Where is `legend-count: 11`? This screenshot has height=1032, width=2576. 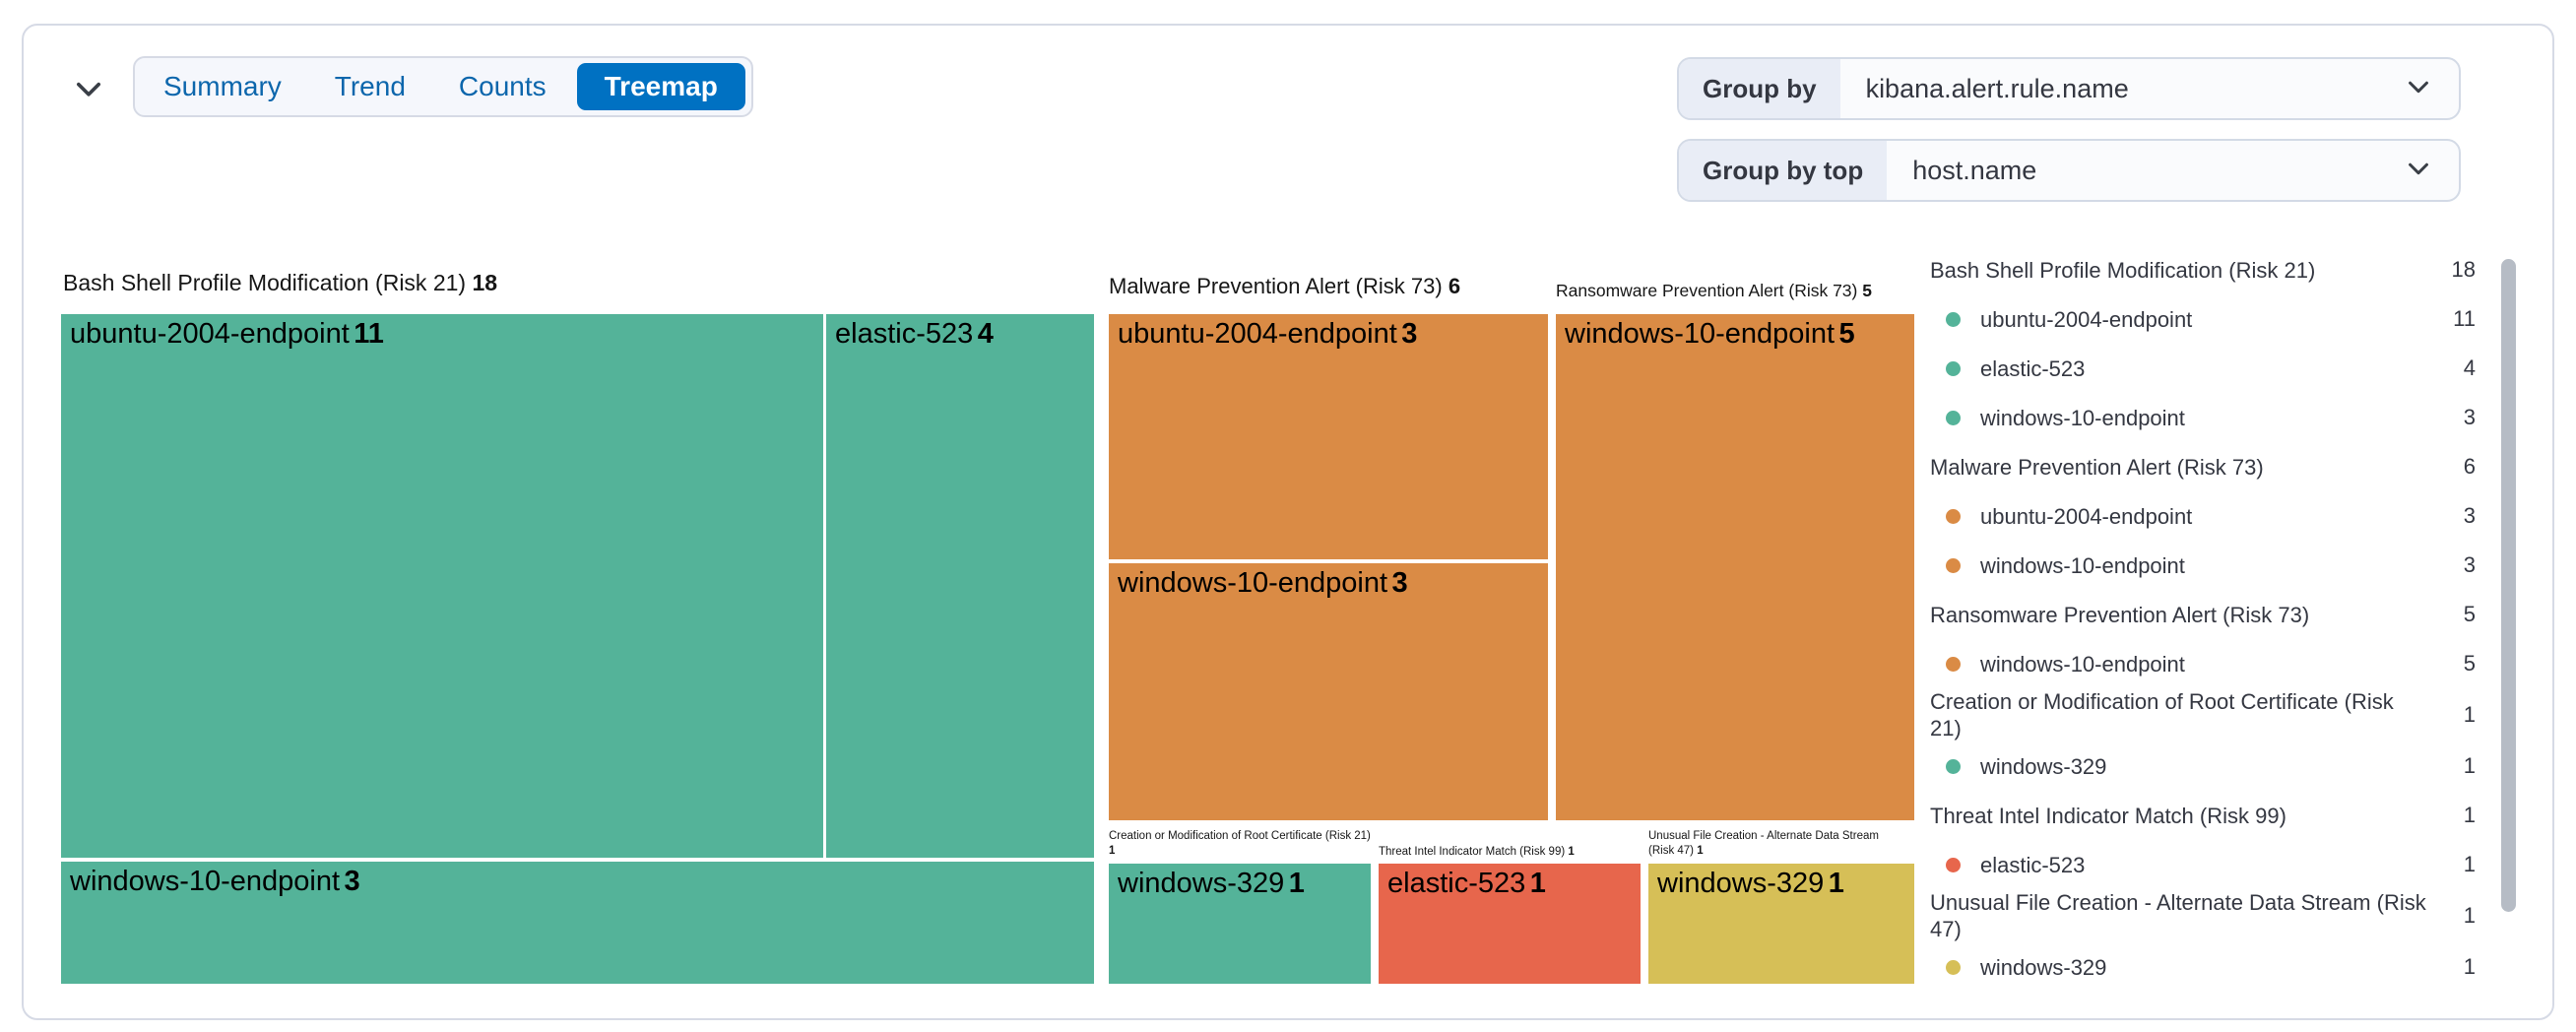
legend-count: 11 is located at coordinates (2464, 318).